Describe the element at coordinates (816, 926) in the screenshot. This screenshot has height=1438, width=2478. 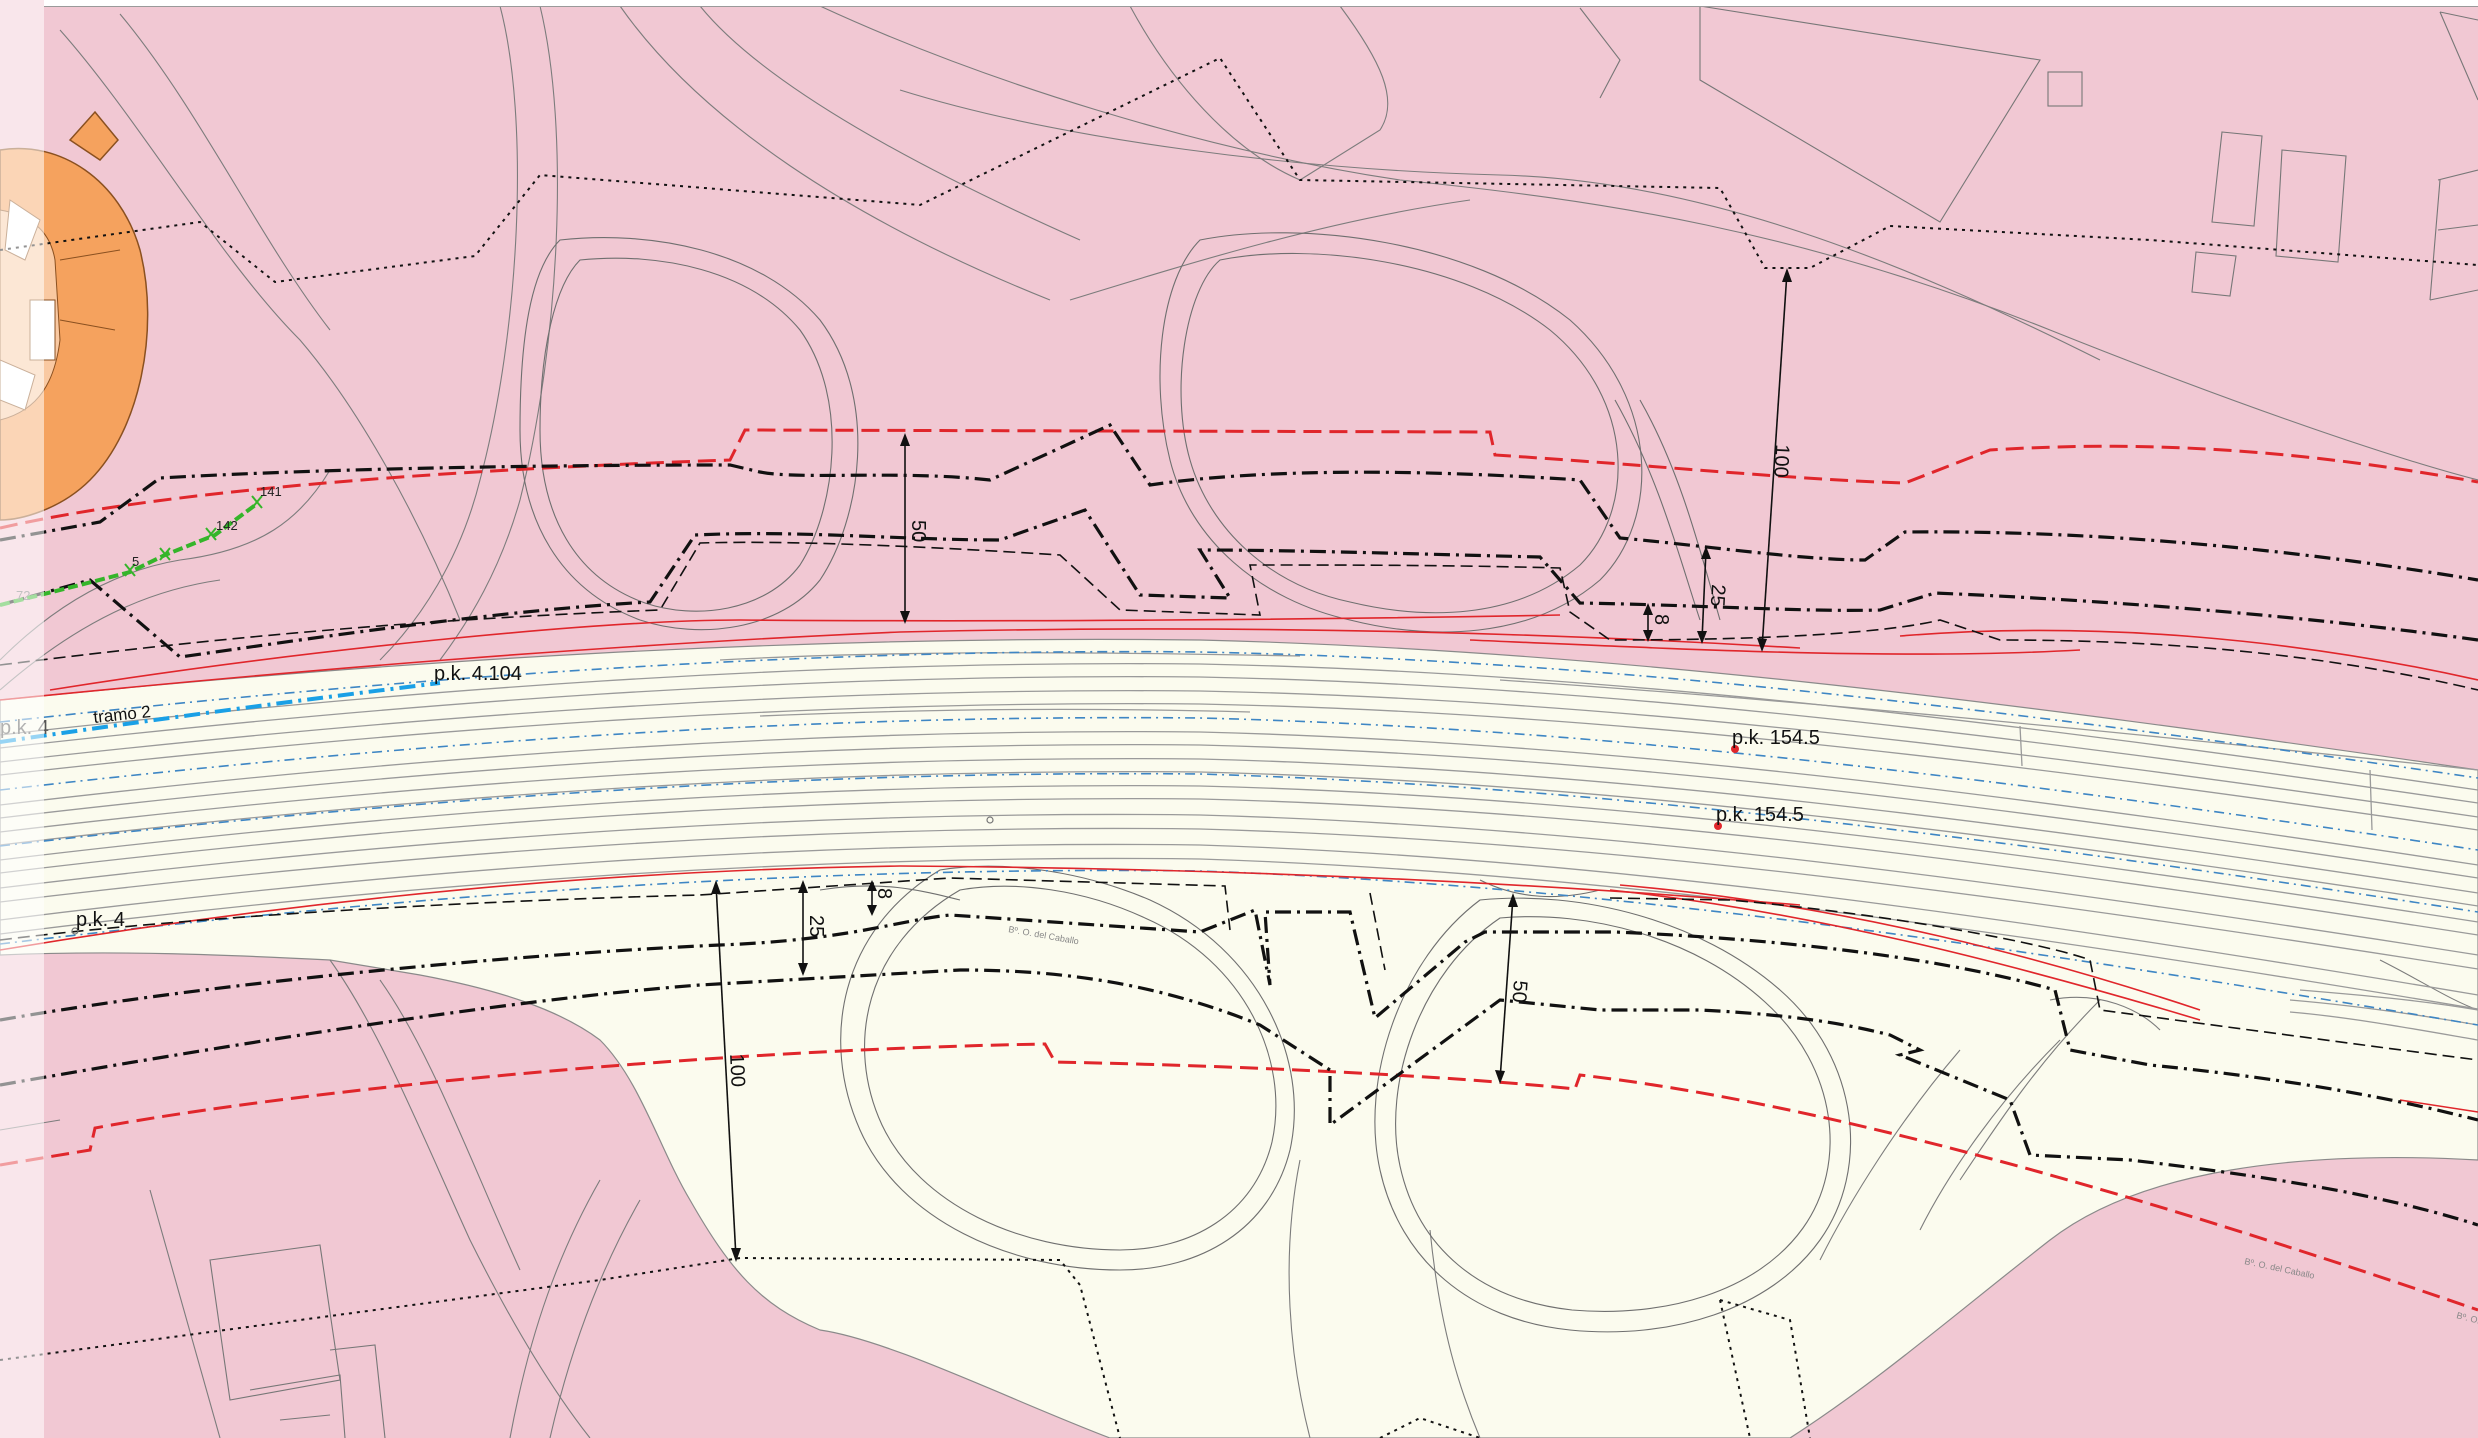
I see `dimension-label-south-25: 25` at that location.